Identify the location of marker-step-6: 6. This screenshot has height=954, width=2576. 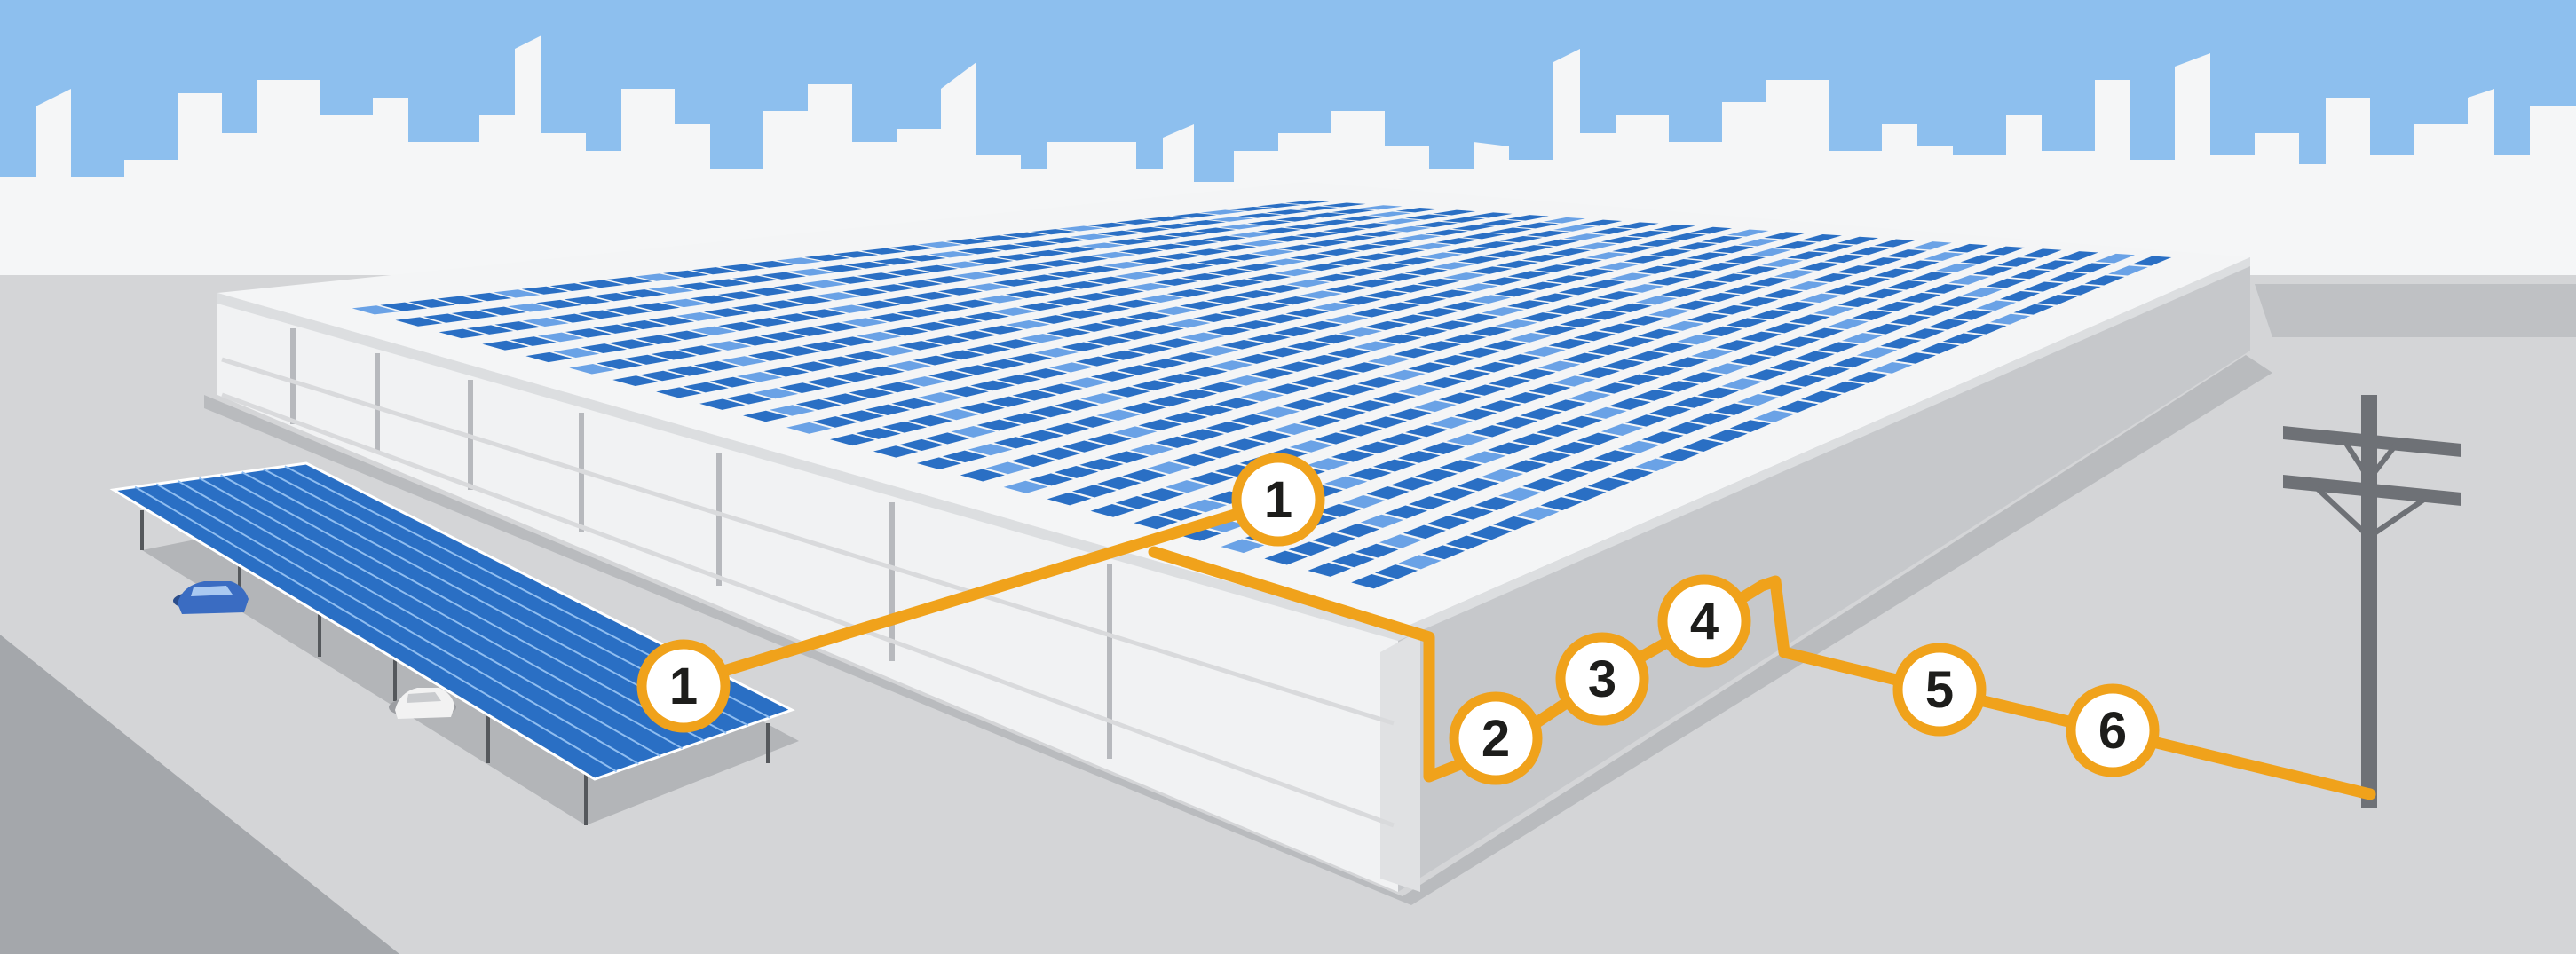
(2113, 730).